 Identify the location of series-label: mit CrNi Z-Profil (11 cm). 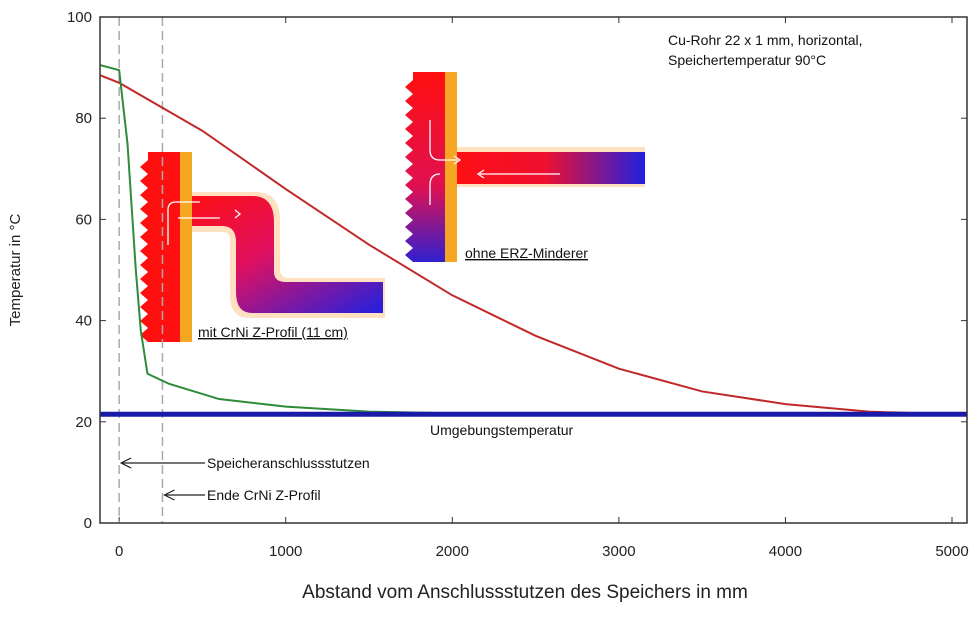
(273, 332).